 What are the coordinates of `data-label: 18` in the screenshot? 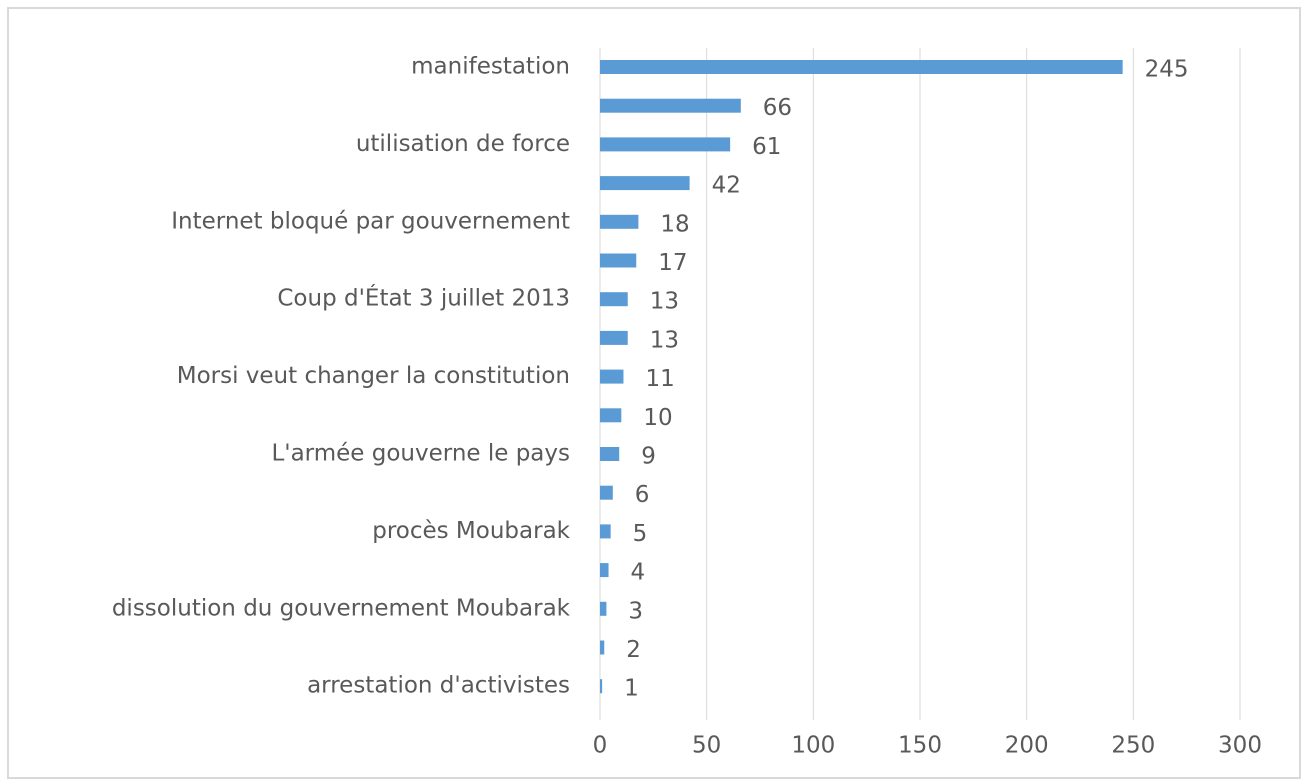 It's located at (674, 224).